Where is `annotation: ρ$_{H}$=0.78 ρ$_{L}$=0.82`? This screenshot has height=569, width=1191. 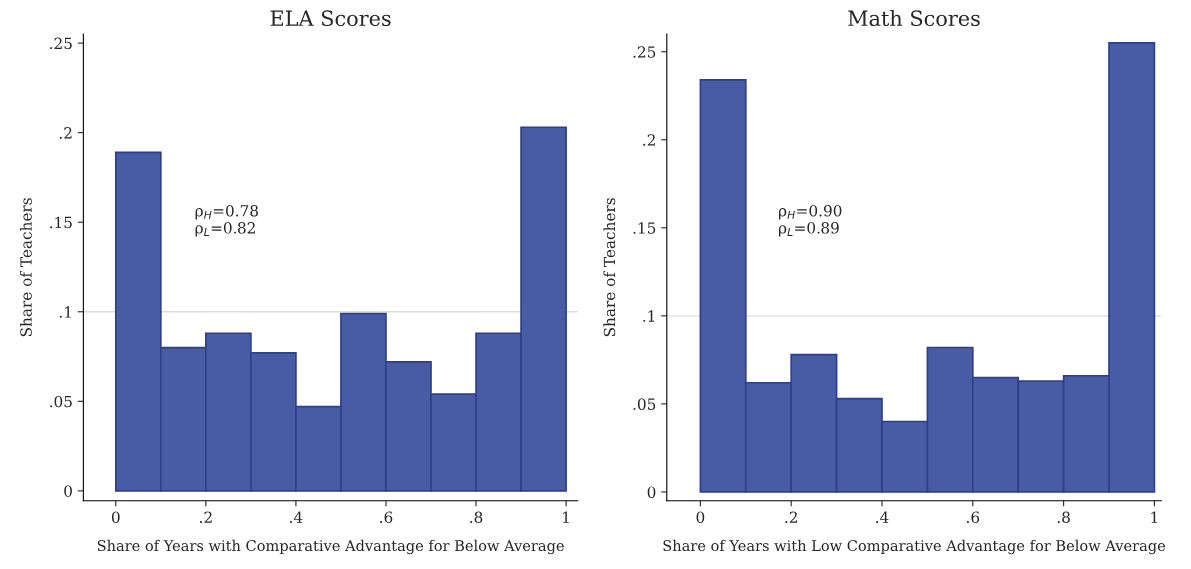 annotation: ρ$_{H}$=0.78 ρ$_{L}$=0.82 is located at coordinates (226, 220).